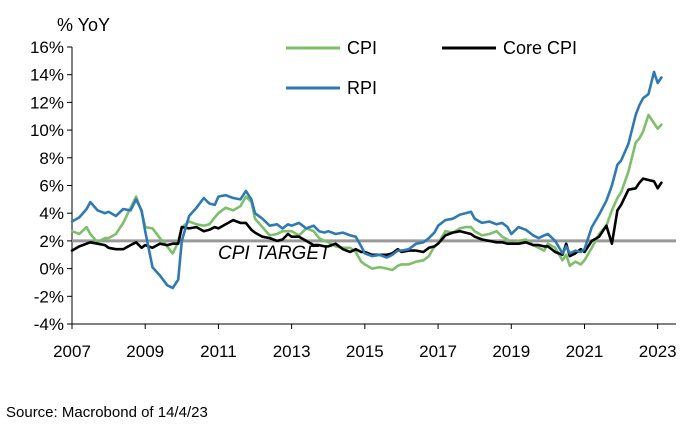  What do you see at coordinates (438, 351) in the screenshot?
I see `x-tick-label: 2017` at bounding box center [438, 351].